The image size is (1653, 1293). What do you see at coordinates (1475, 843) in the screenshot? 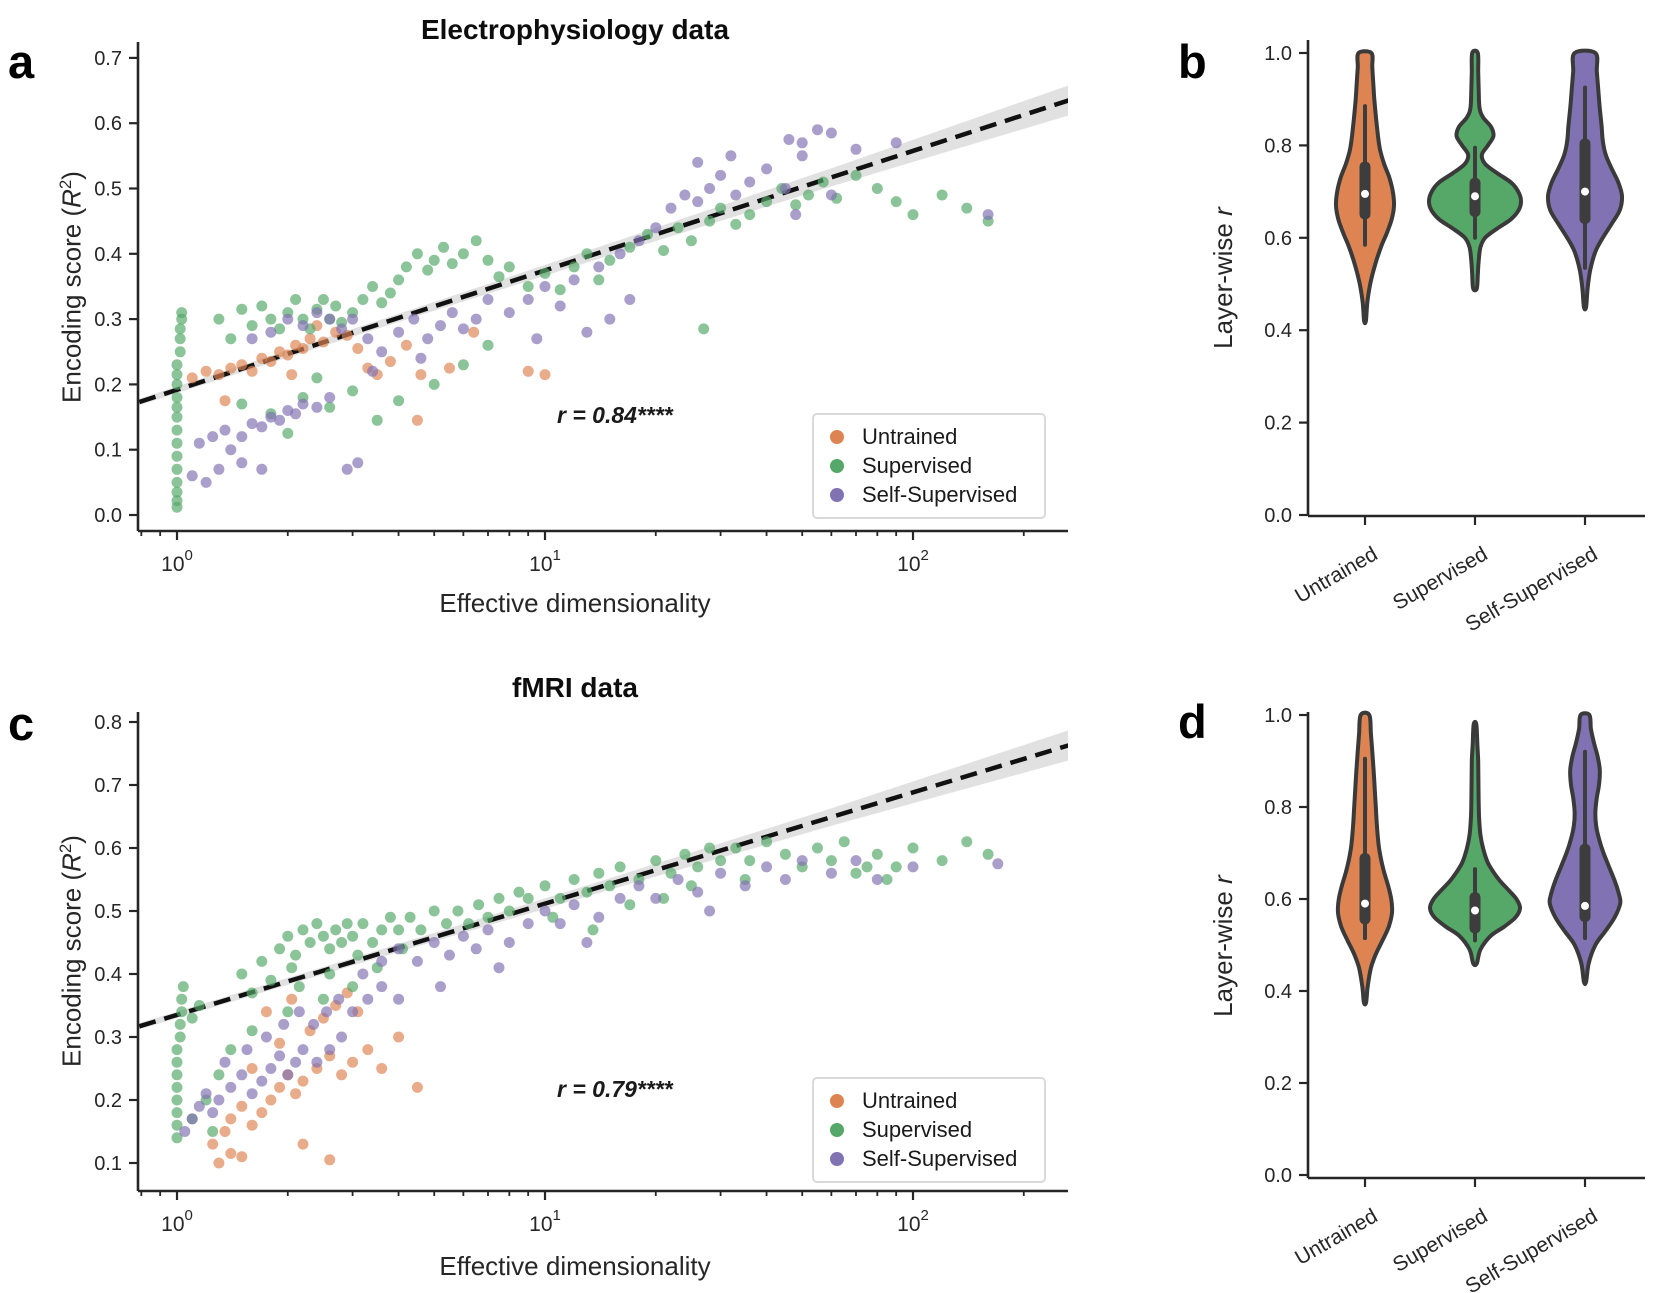
I see `violin-supervised` at bounding box center [1475, 843].